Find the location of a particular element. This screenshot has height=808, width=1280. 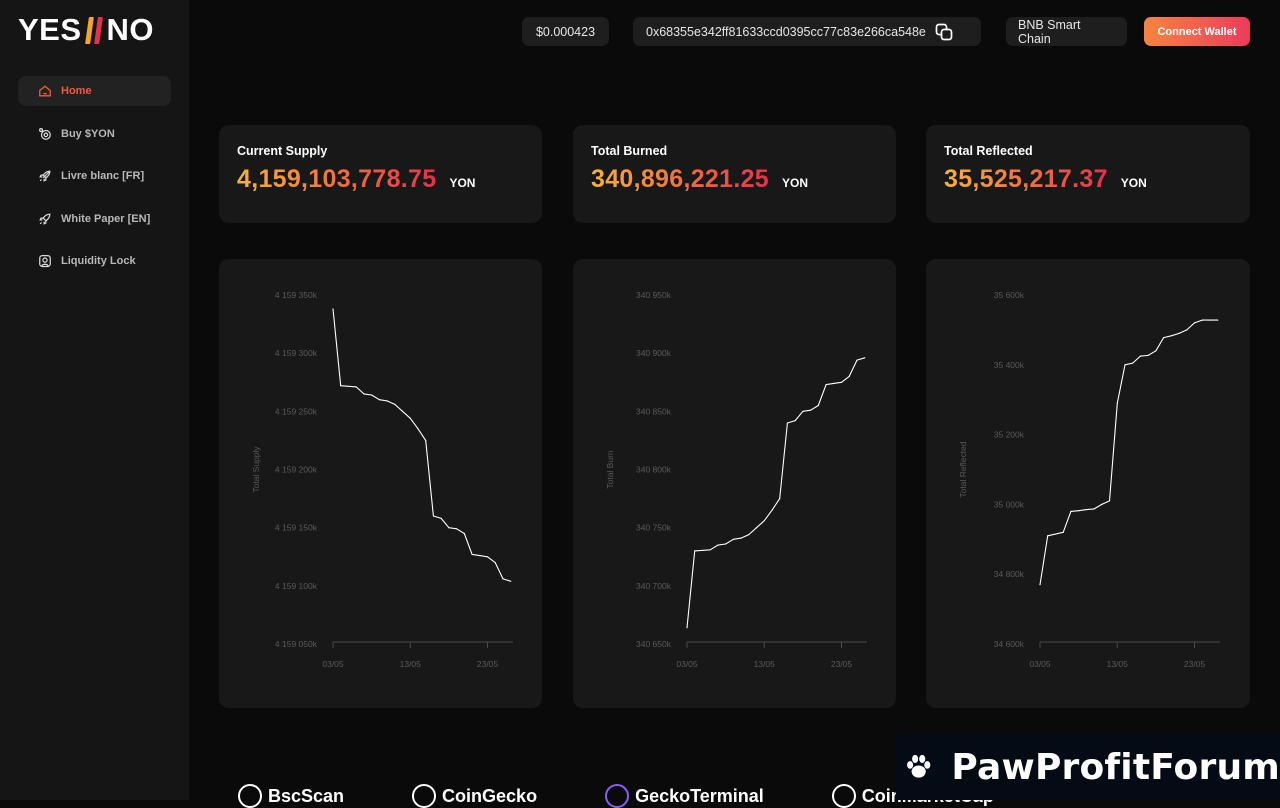

lock-icon is located at coordinates (45, 261).